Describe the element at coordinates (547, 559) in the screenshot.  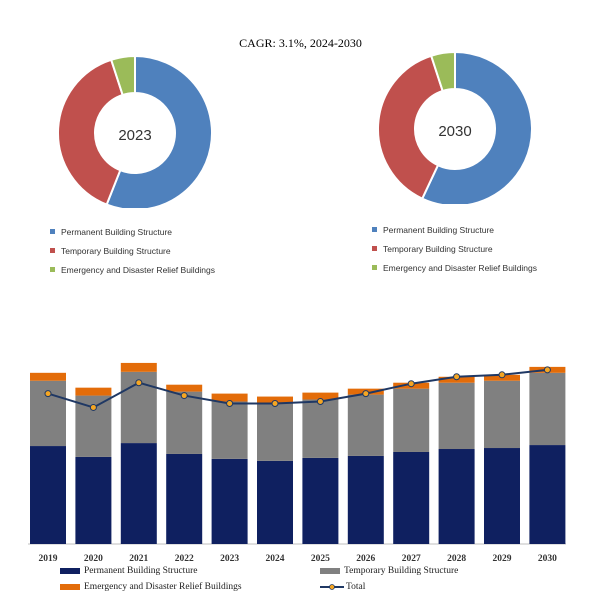
I see `x-tick-label: 2030` at that location.